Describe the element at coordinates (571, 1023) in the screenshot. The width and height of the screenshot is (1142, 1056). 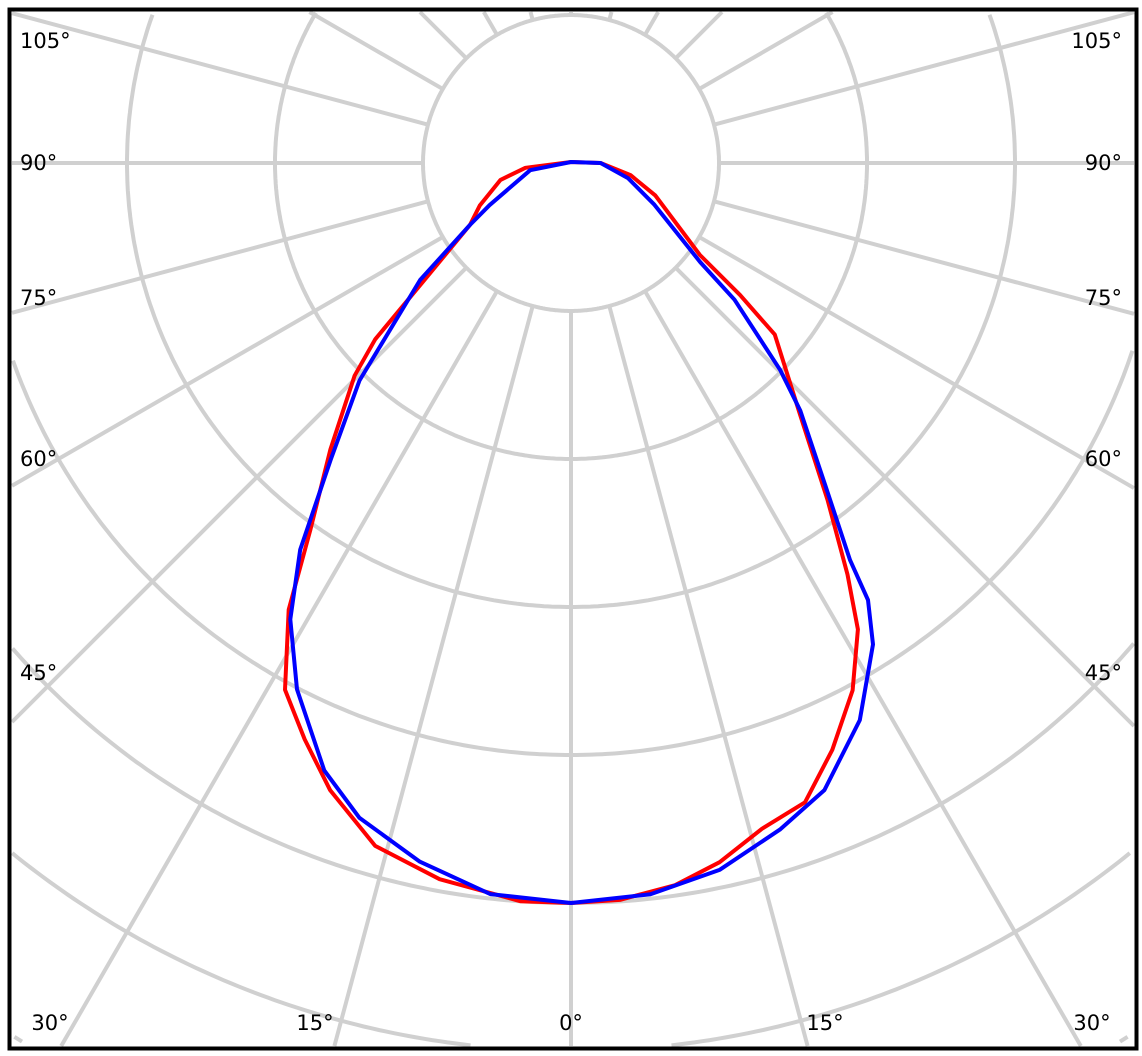
I see `angle-label-bottom-0: 0°` at that location.